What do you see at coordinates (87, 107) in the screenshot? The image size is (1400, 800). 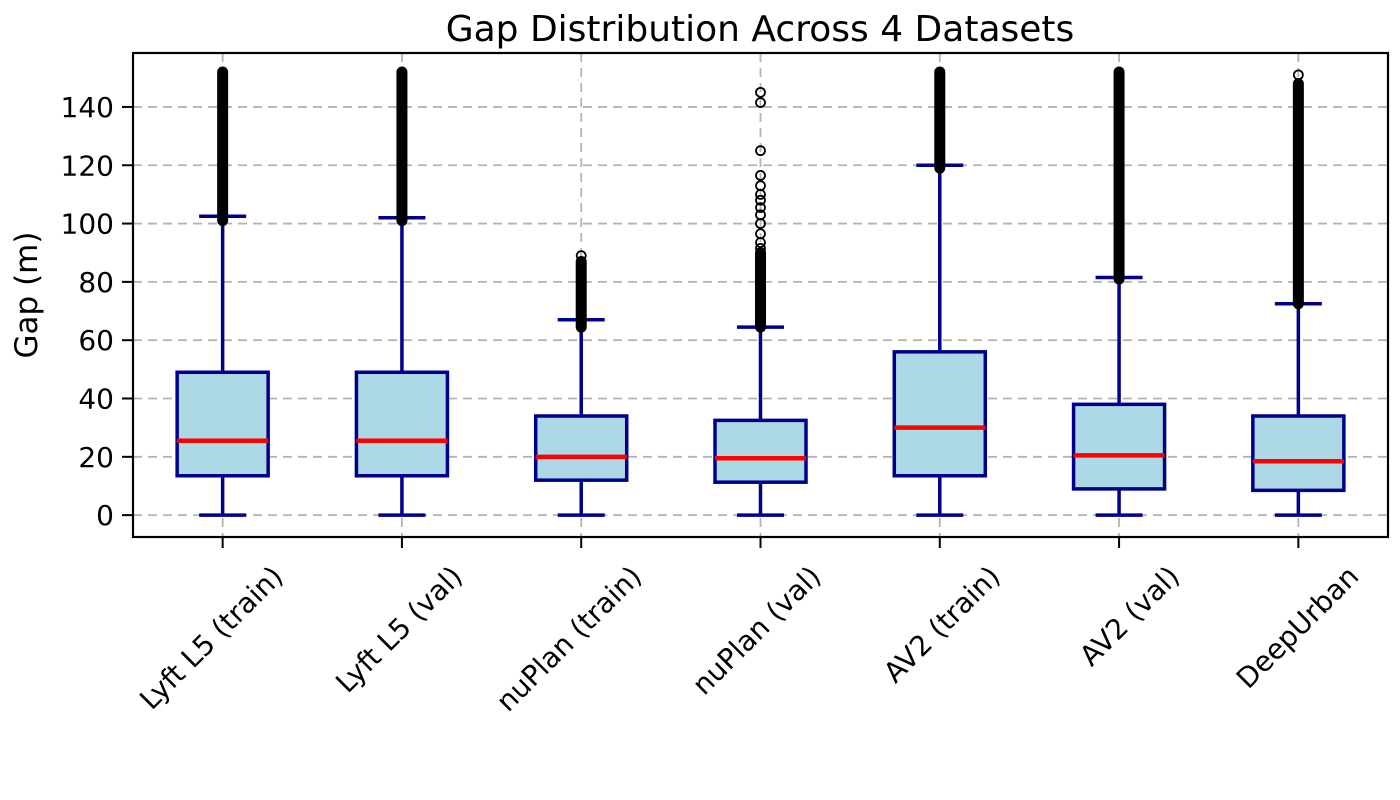 I see `y-tick-label-140: 140` at bounding box center [87, 107].